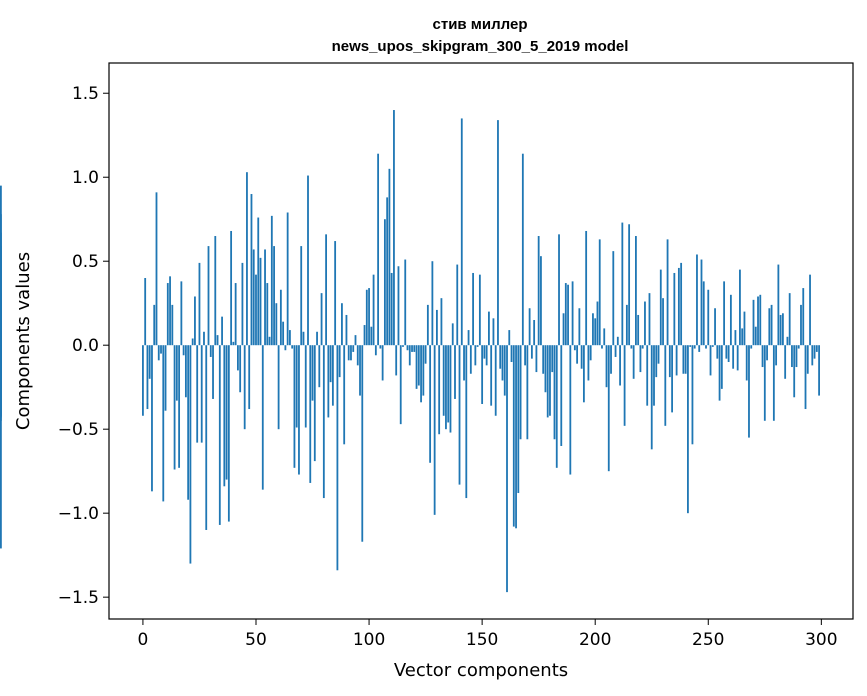 The width and height of the screenshot is (867, 696). I want to click on y-tick-label: 1.0, so click(85, 178).